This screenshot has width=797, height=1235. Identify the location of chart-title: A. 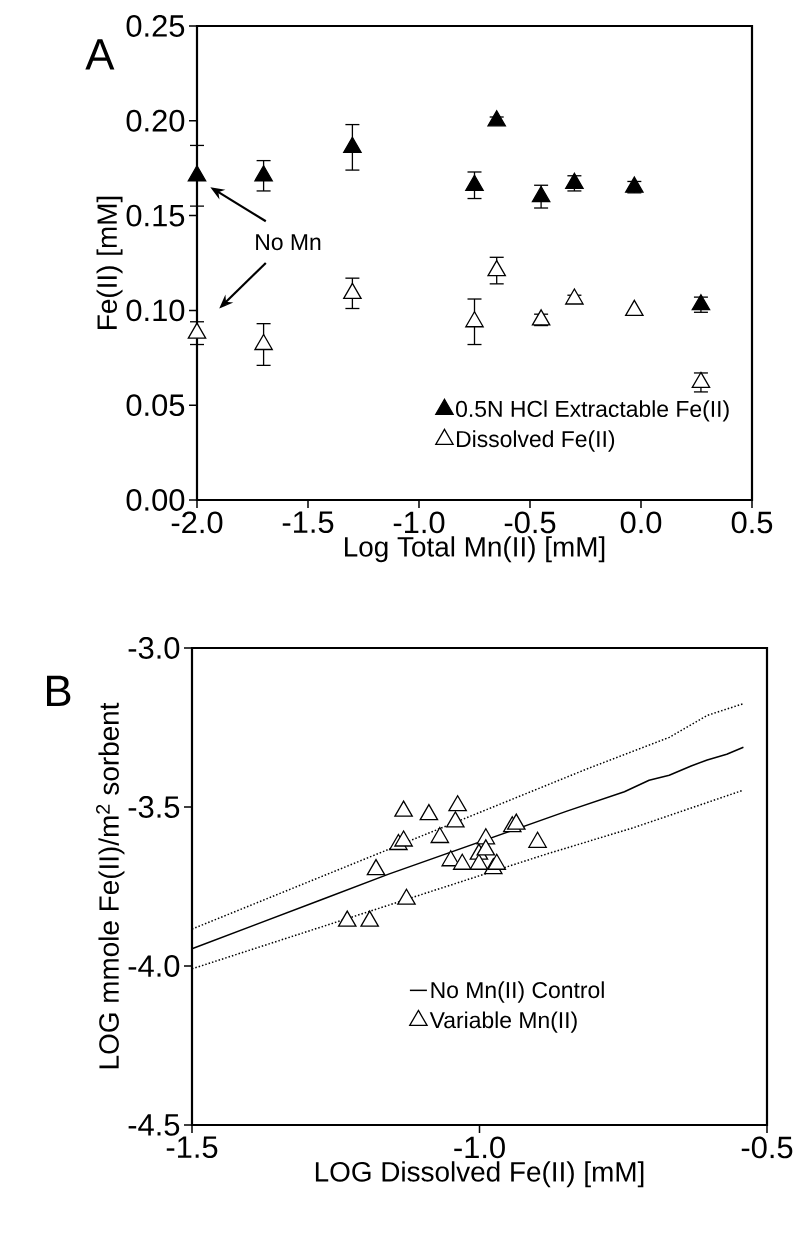
(100, 54).